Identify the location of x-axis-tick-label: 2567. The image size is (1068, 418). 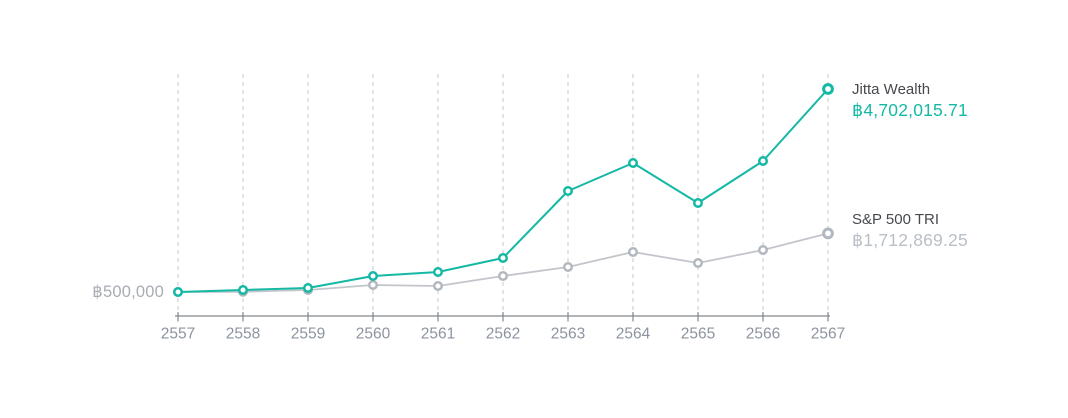
(828, 334).